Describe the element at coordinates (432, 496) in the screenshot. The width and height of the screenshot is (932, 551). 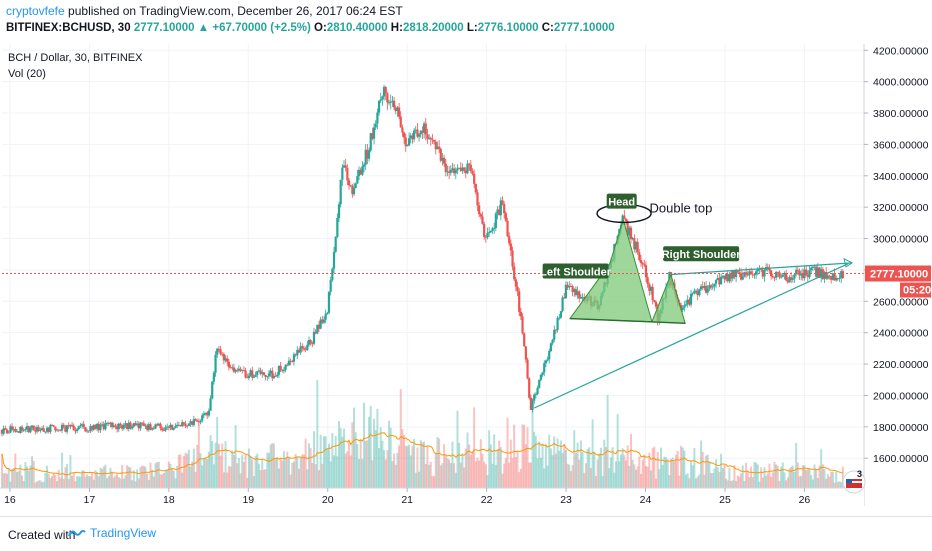
I see `time-axis: 16 17 18 19 20 21 22 23 24 25 26` at that location.